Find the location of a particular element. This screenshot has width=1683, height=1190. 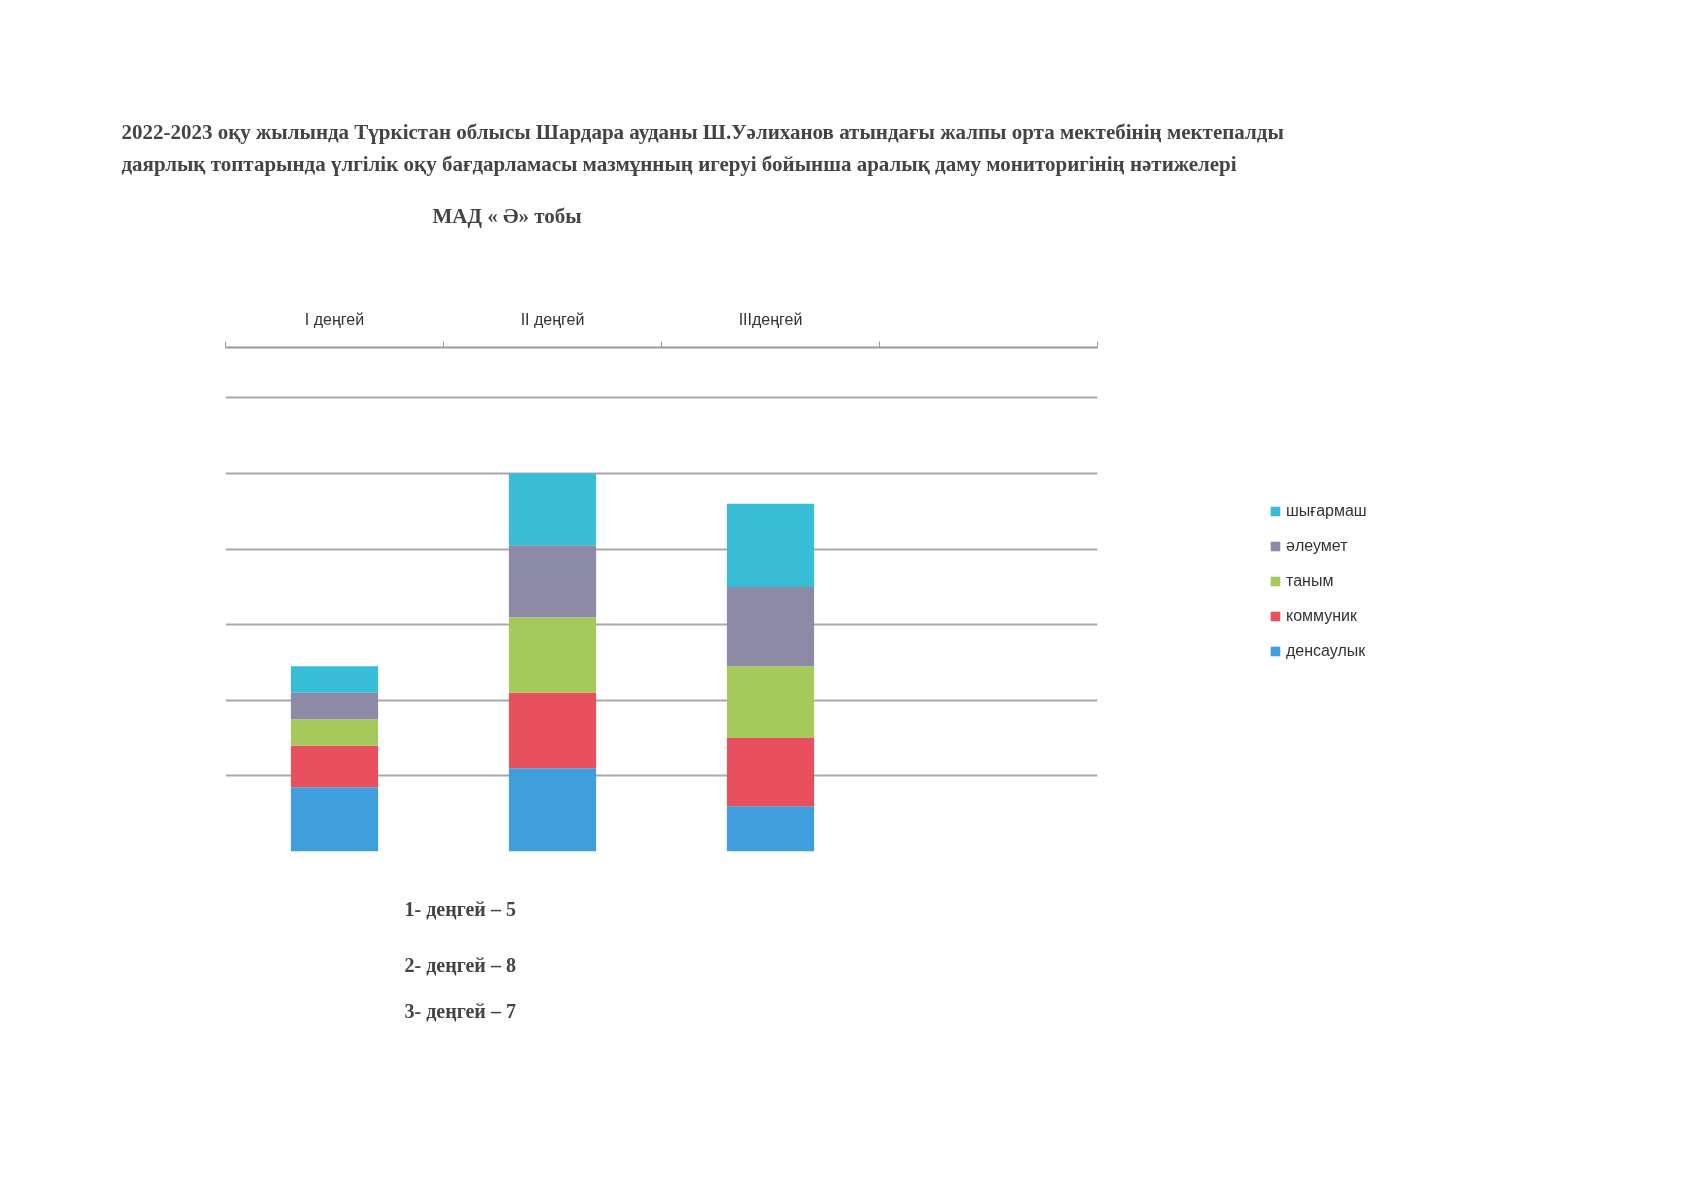

chart-subtitle: МАД « Ә» тобы is located at coordinates (507, 215).